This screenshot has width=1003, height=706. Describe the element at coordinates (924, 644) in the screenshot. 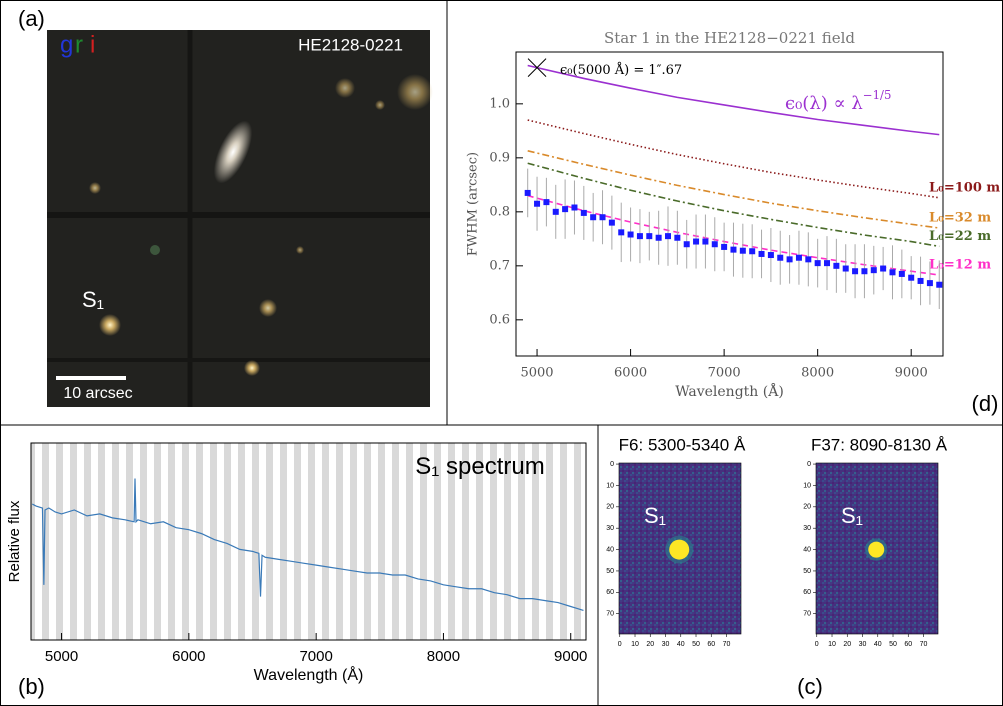

I see `x-tick-label: 70` at that location.